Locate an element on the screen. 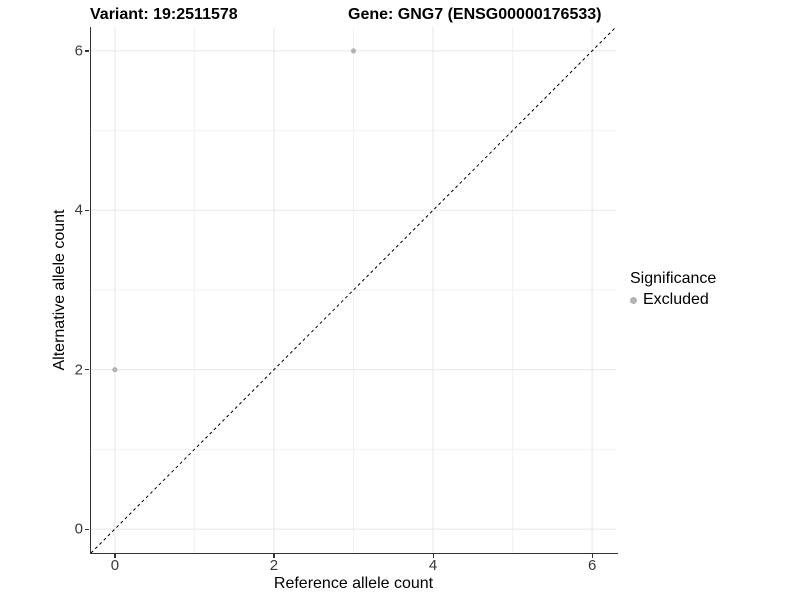 Image resolution: width=800 pixels, height=600 pixels. plot-title-gene: Gene: GNG7 (ENSG00000176533) is located at coordinates (475, 14).